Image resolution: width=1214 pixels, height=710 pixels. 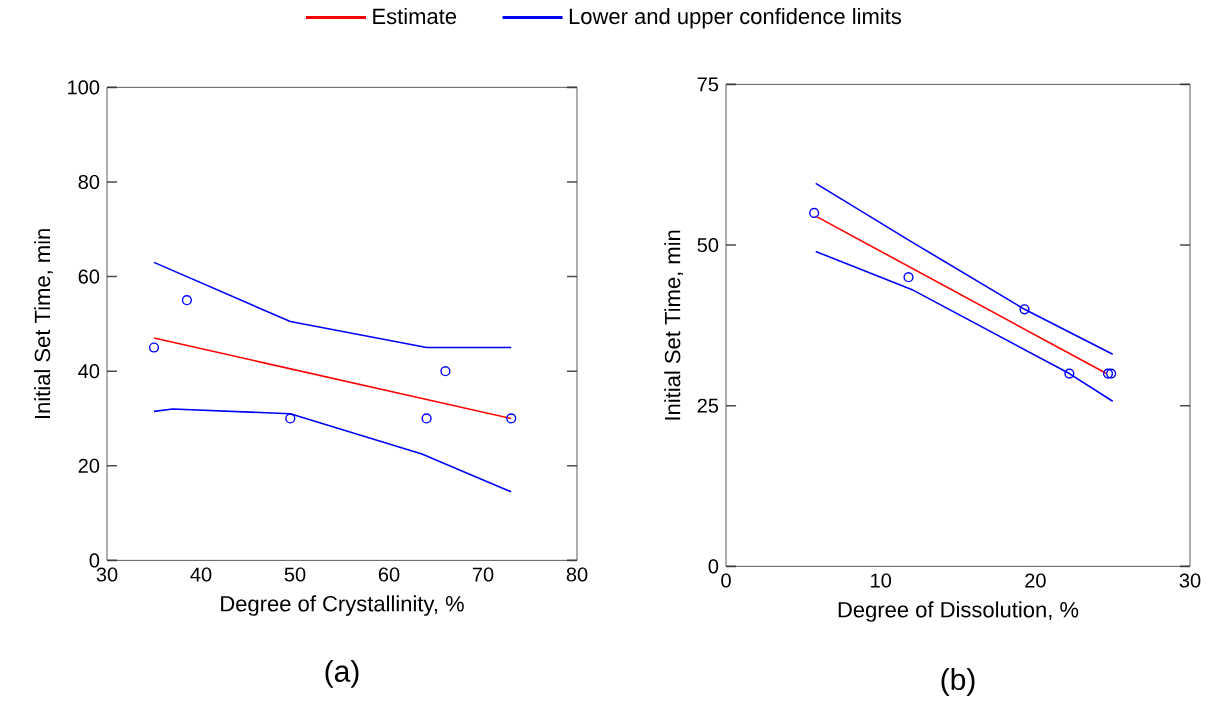 What do you see at coordinates (708, 84) in the screenshot?
I see `y-tick-label: 75` at bounding box center [708, 84].